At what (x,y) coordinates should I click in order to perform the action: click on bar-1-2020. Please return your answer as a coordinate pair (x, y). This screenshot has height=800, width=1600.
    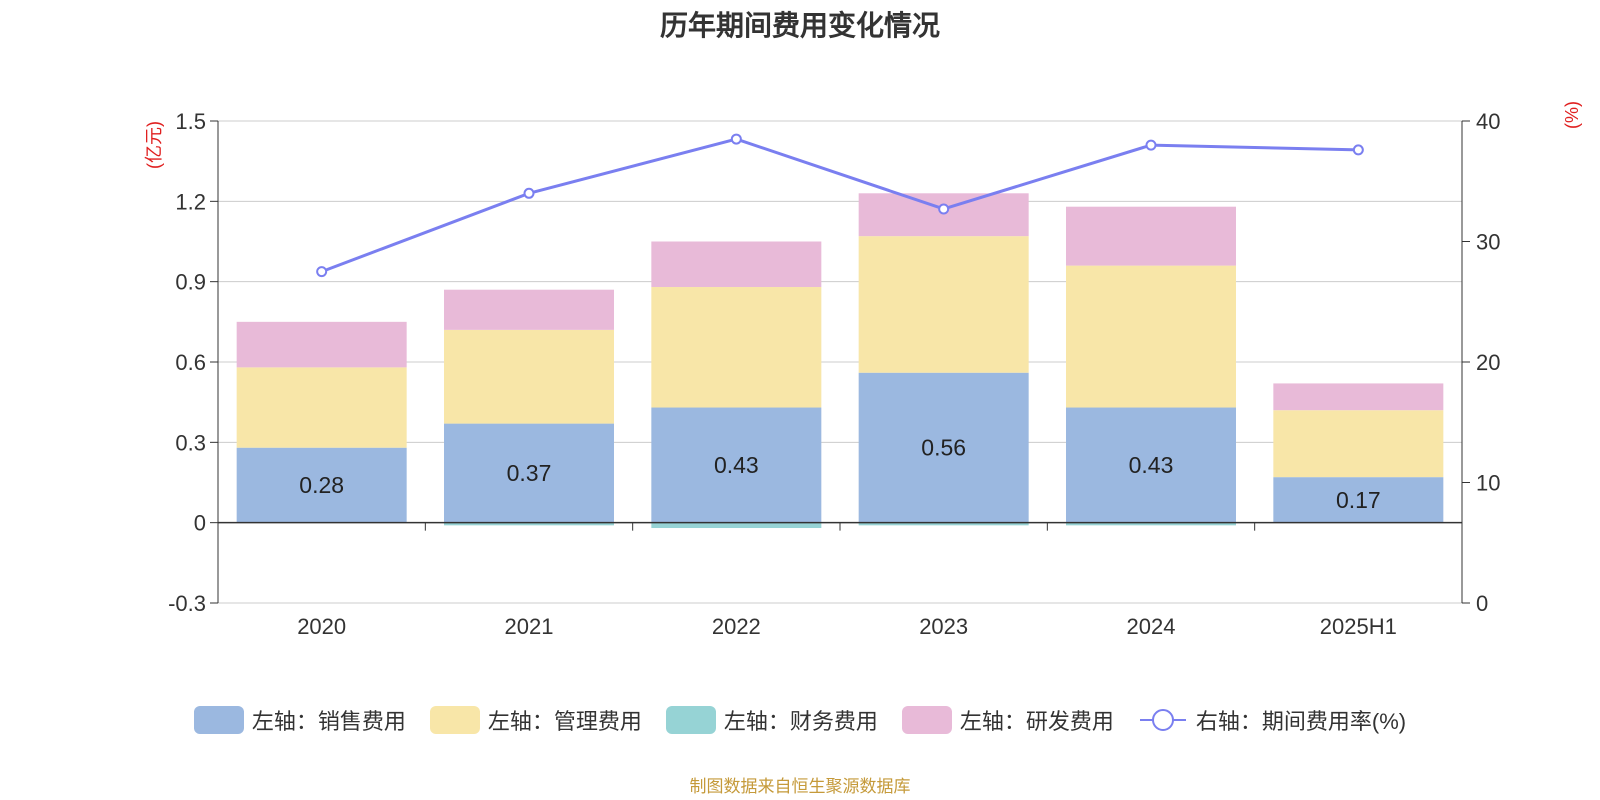
    Looking at the image, I should click on (321, 407).